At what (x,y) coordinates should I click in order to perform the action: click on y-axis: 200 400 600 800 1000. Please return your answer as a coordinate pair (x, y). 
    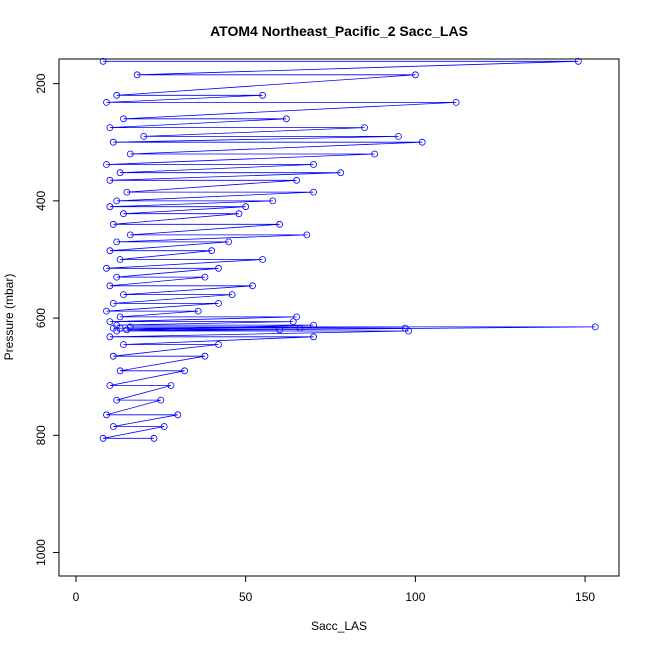
    Looking at the image, I should click on (47, 319).